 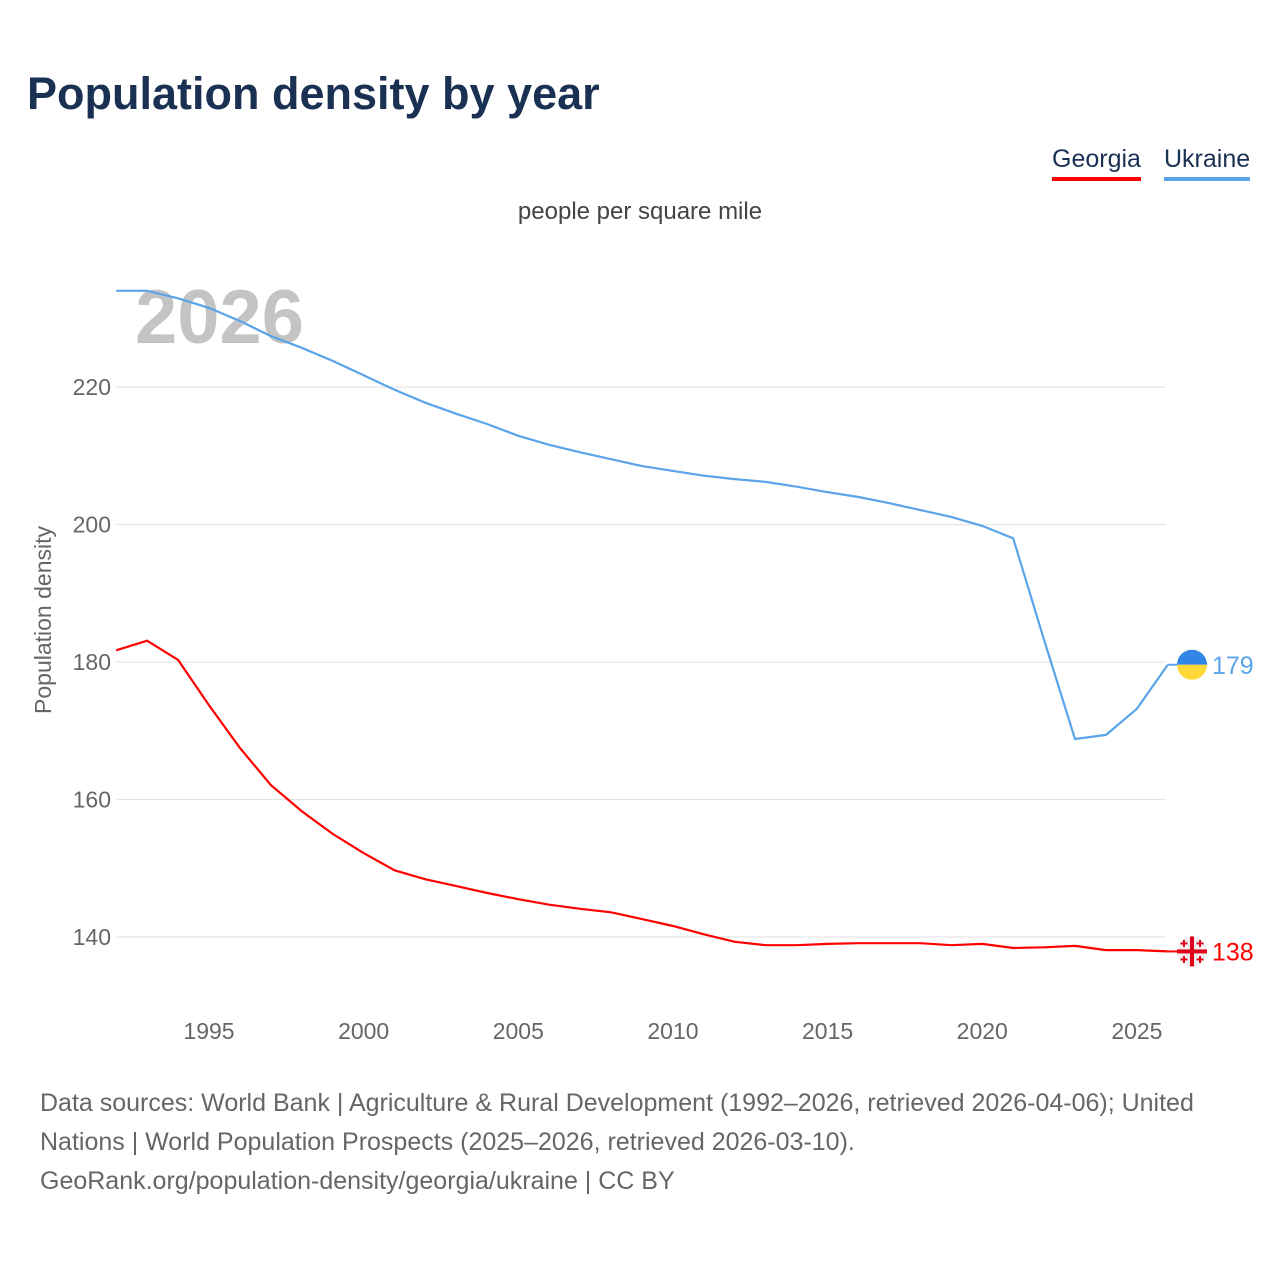 I want to click on georgia-flag-icon, so click(x=1192, y=951).